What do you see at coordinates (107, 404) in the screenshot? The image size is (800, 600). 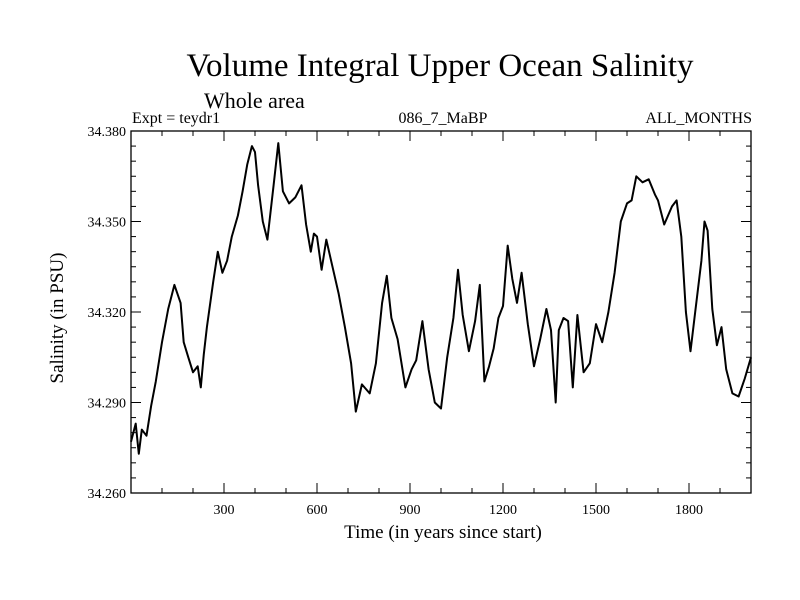 I see `y-tick-label: 34.290` at bounding box center [107, 404].